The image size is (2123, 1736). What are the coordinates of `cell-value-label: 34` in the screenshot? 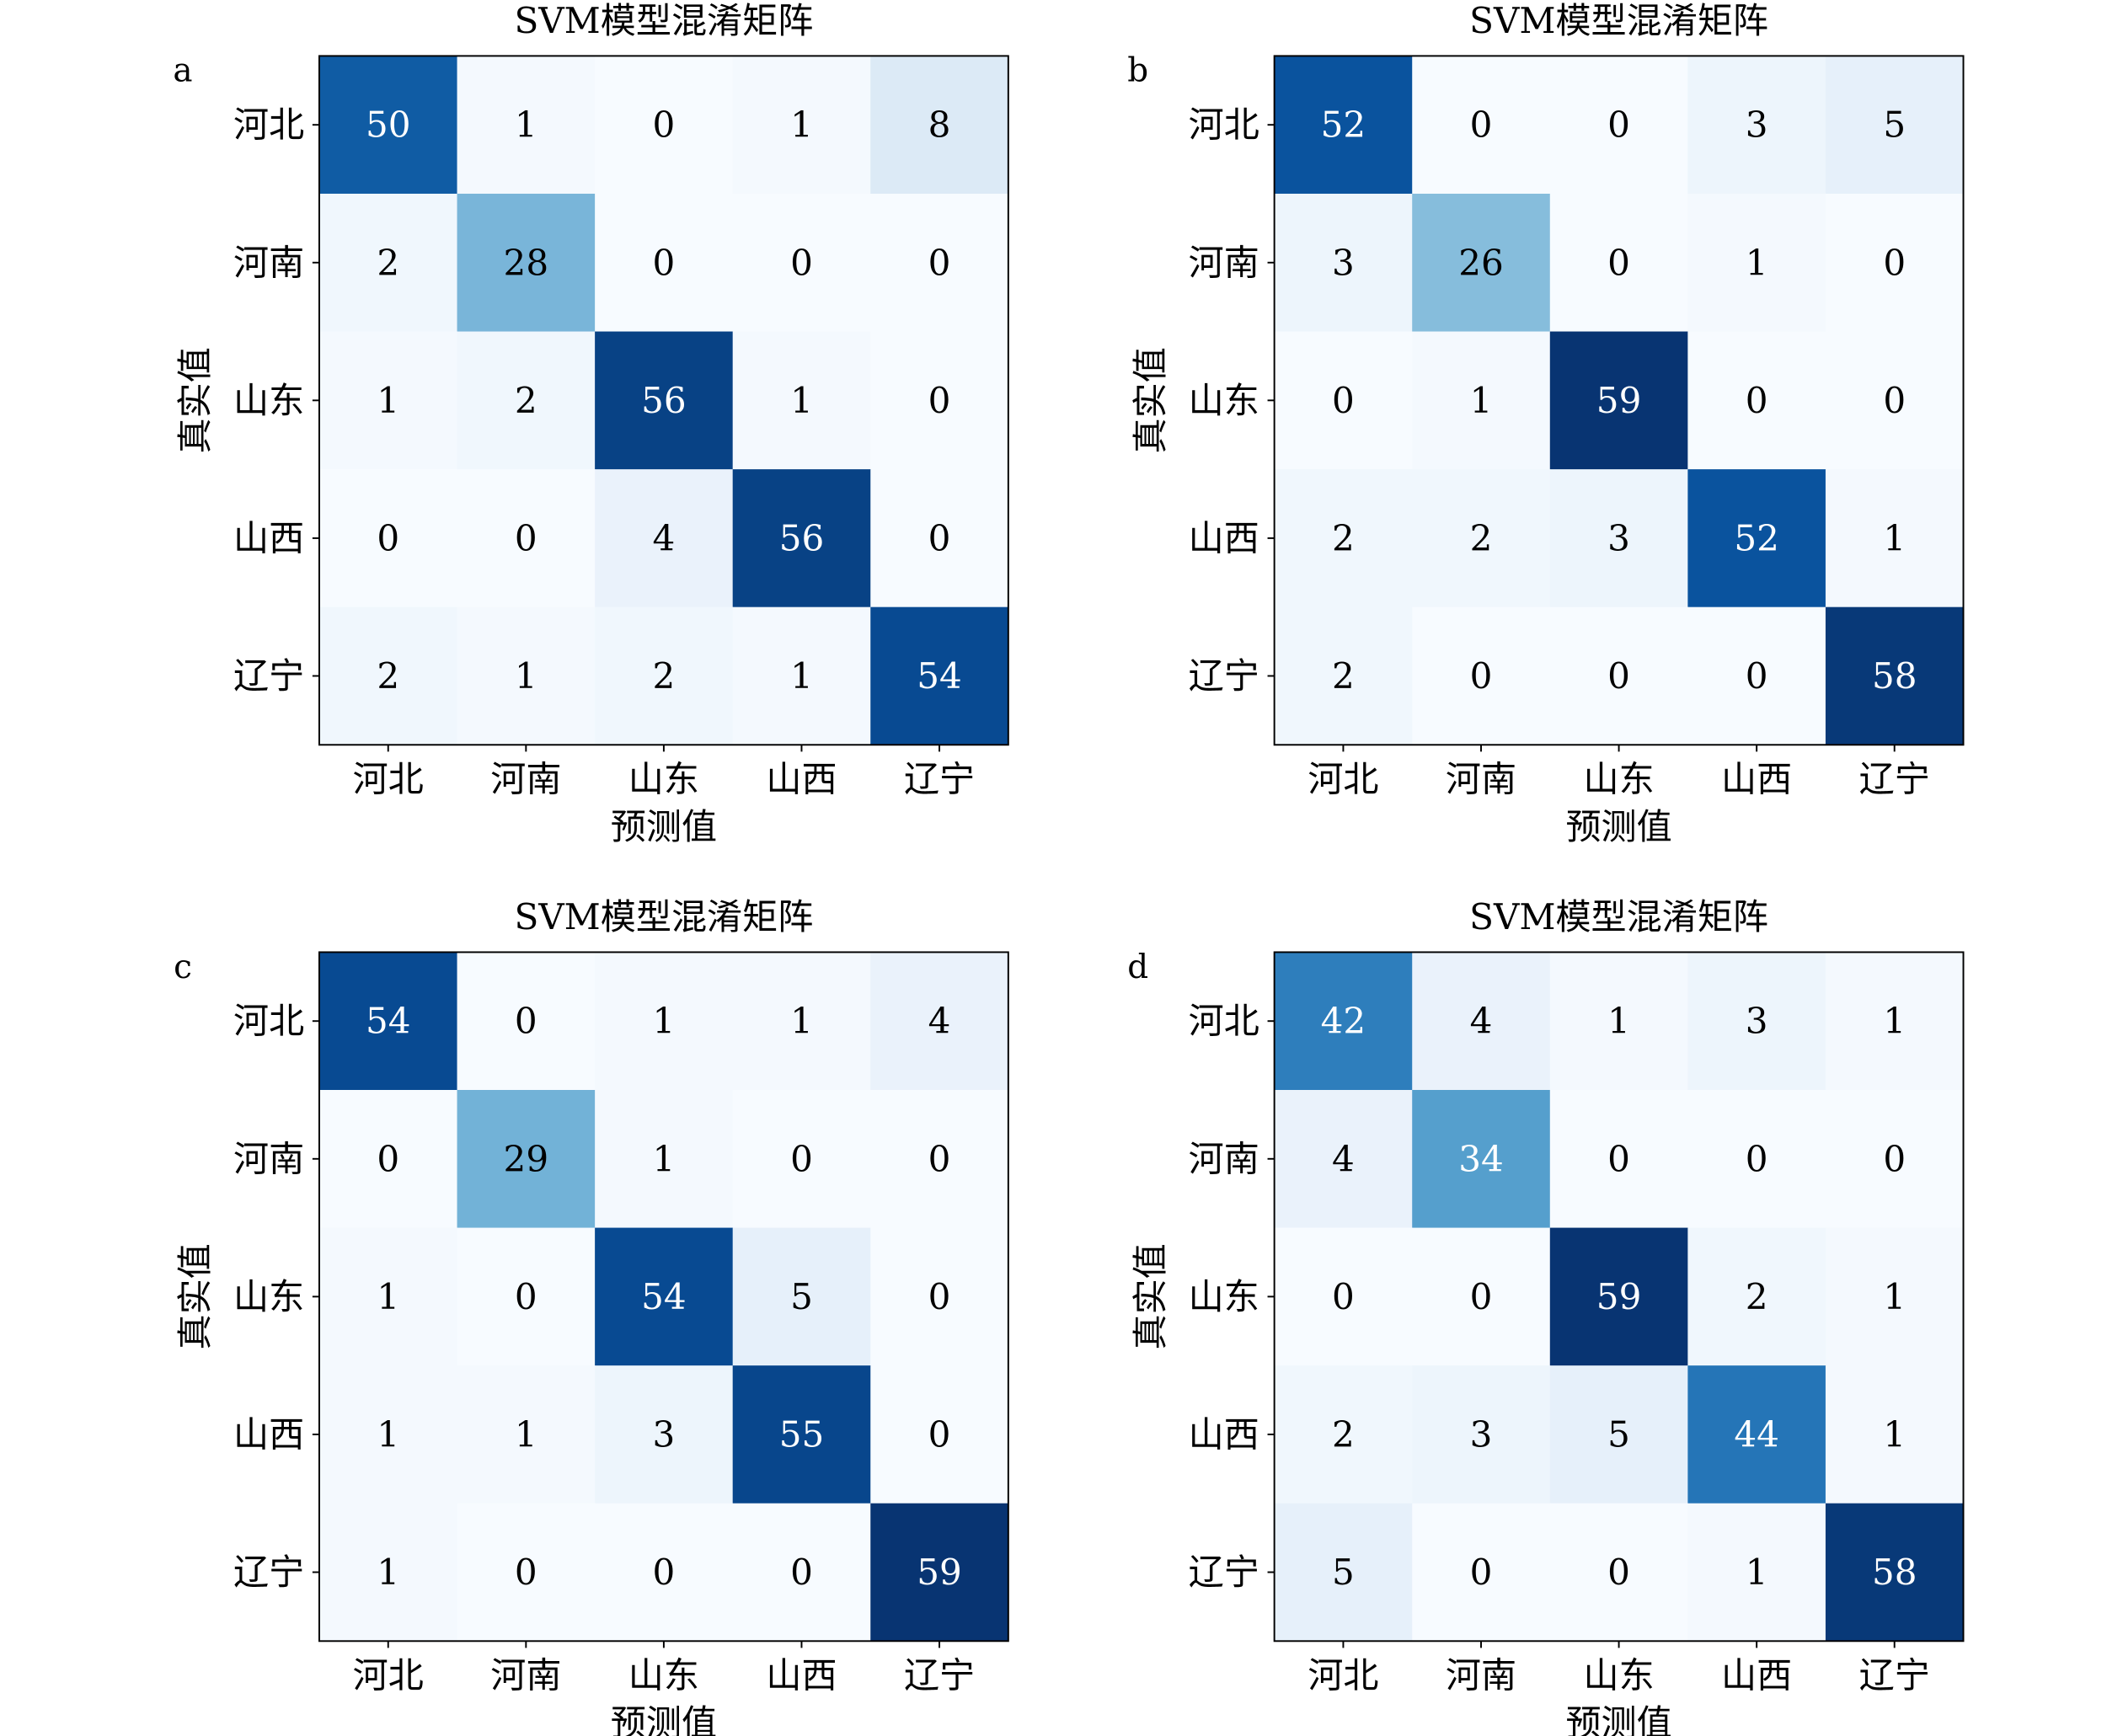 It's located at (1481, 1158).